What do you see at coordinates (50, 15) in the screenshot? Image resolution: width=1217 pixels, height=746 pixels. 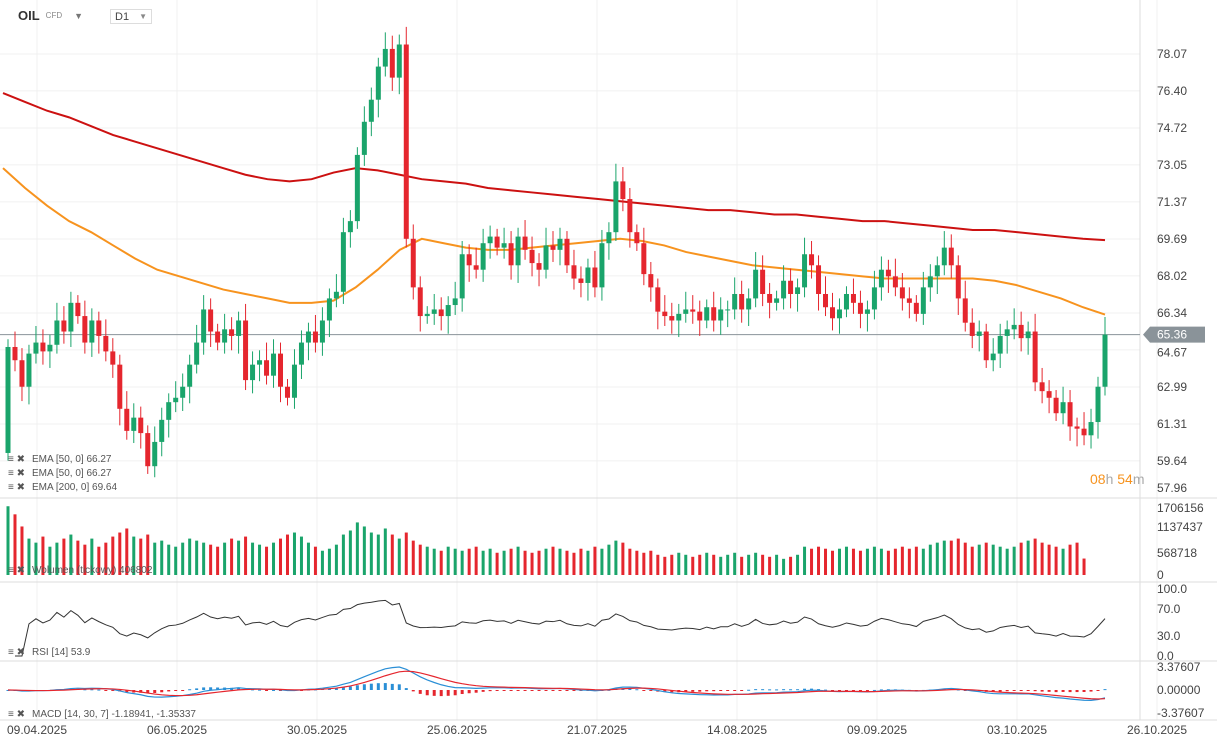 I see `symbol-selector: OIL CFD ▼` at bounding box center [50, 15].